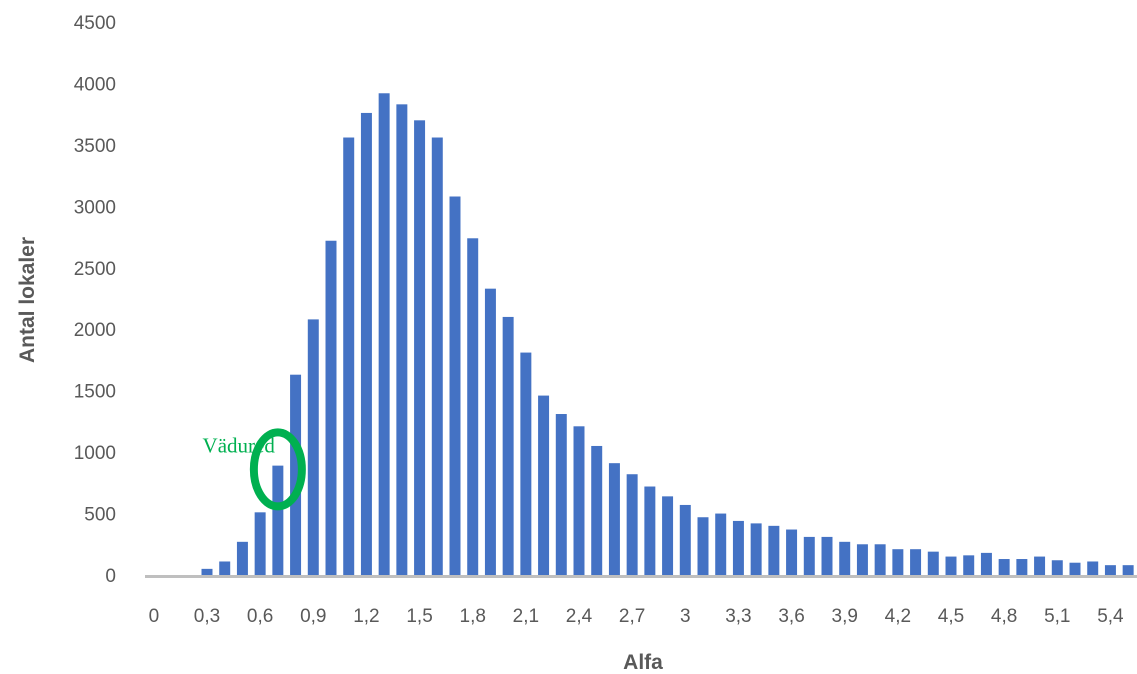 The height and width of the screenshot is (674, 1137). What do you see at coordinates (95, 330) in the screenshot?
I see `y-tick-label: 2000` at bounding box center [95, 330].